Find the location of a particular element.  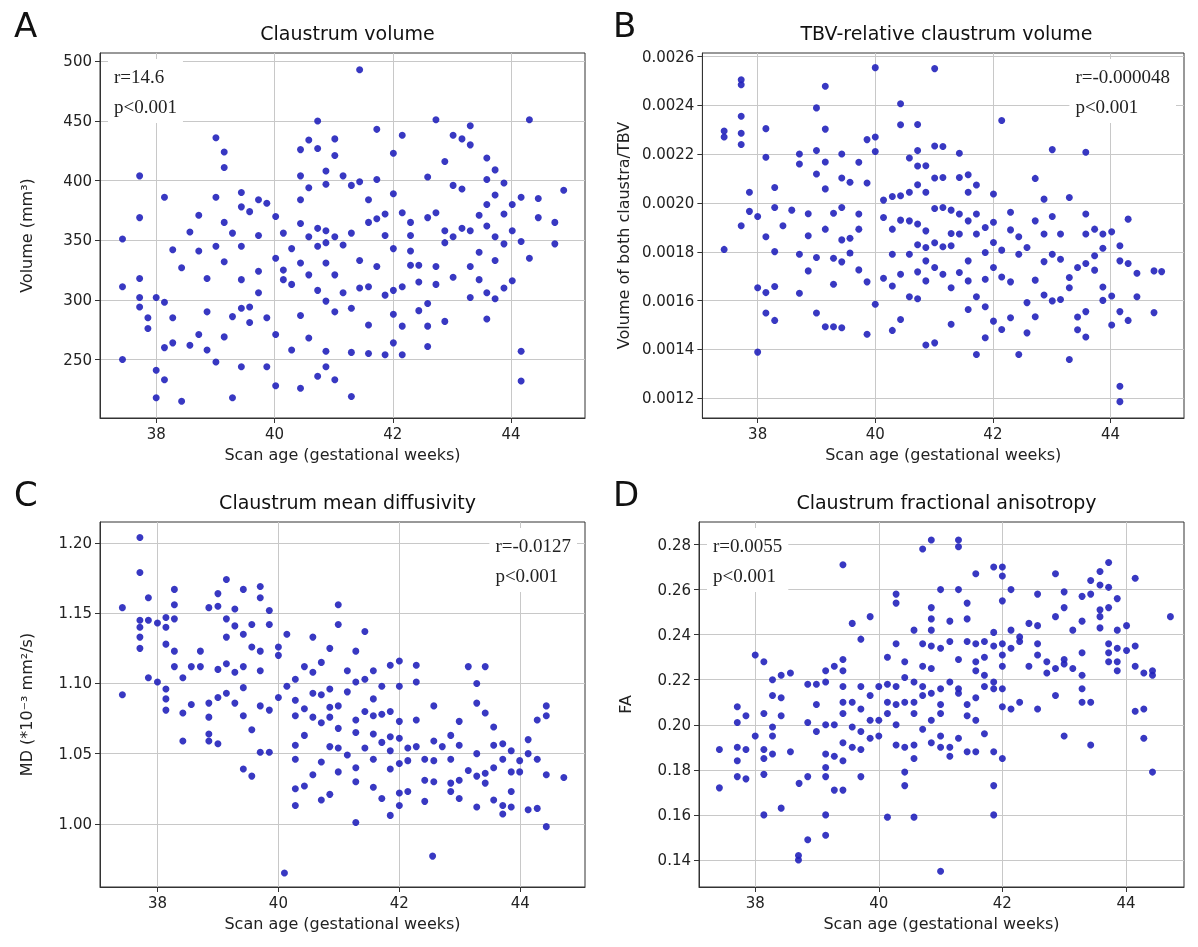

y-tick-label: 0.26 is located at coordinates (674, 589).